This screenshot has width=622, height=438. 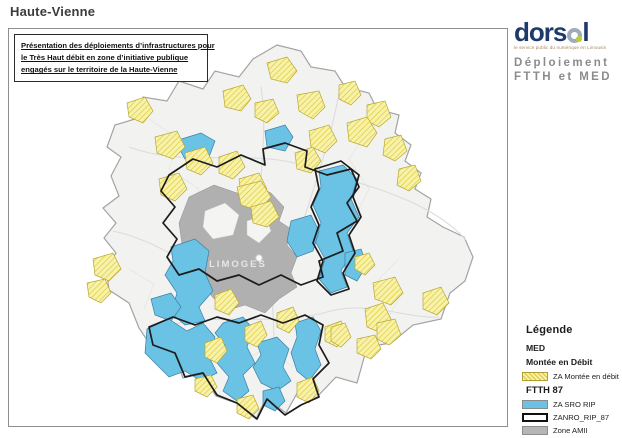 What do you see at coordinates (535, 376) in the screenshot?
I see `yellow-hatch-swatch` at bounding box center [535, 376].